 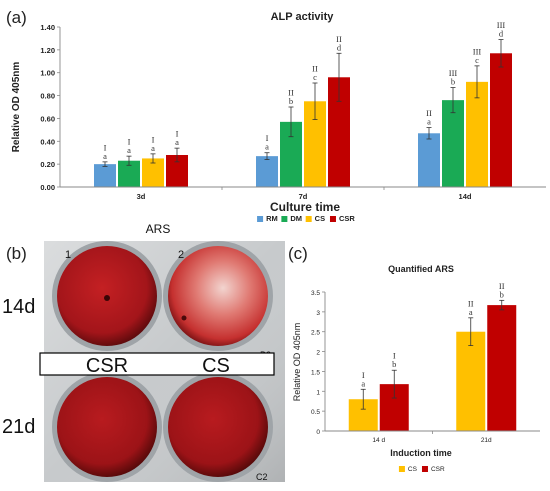 What do you see at coordinates (260, 219) in the screenshot?
I see `legend-swatch-rm` at bounding box center [260, 219].